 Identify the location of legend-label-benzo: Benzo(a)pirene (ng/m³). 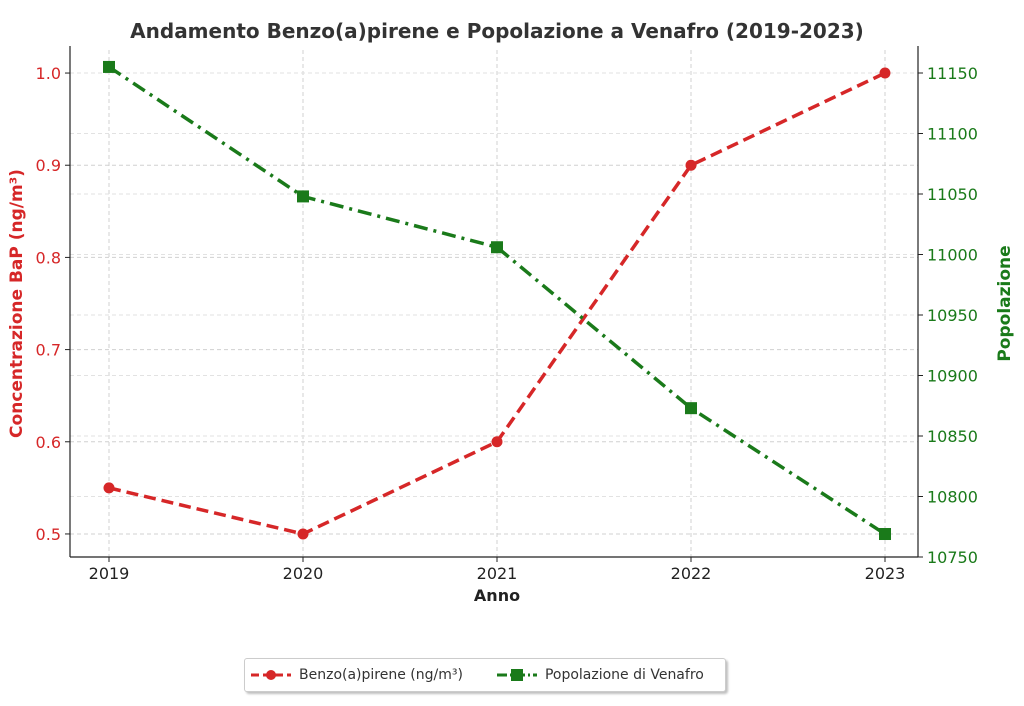
(381, 675).